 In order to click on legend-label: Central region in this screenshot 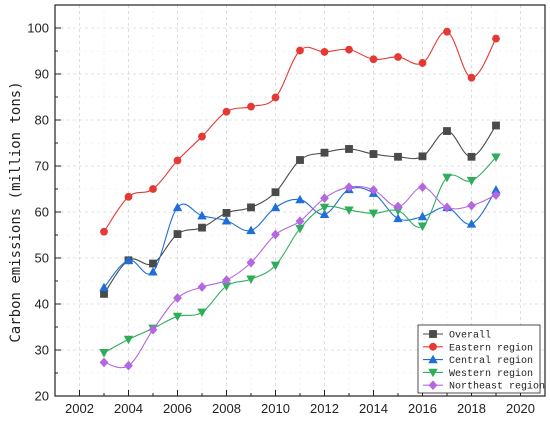, I will do `click(491, 361)`.